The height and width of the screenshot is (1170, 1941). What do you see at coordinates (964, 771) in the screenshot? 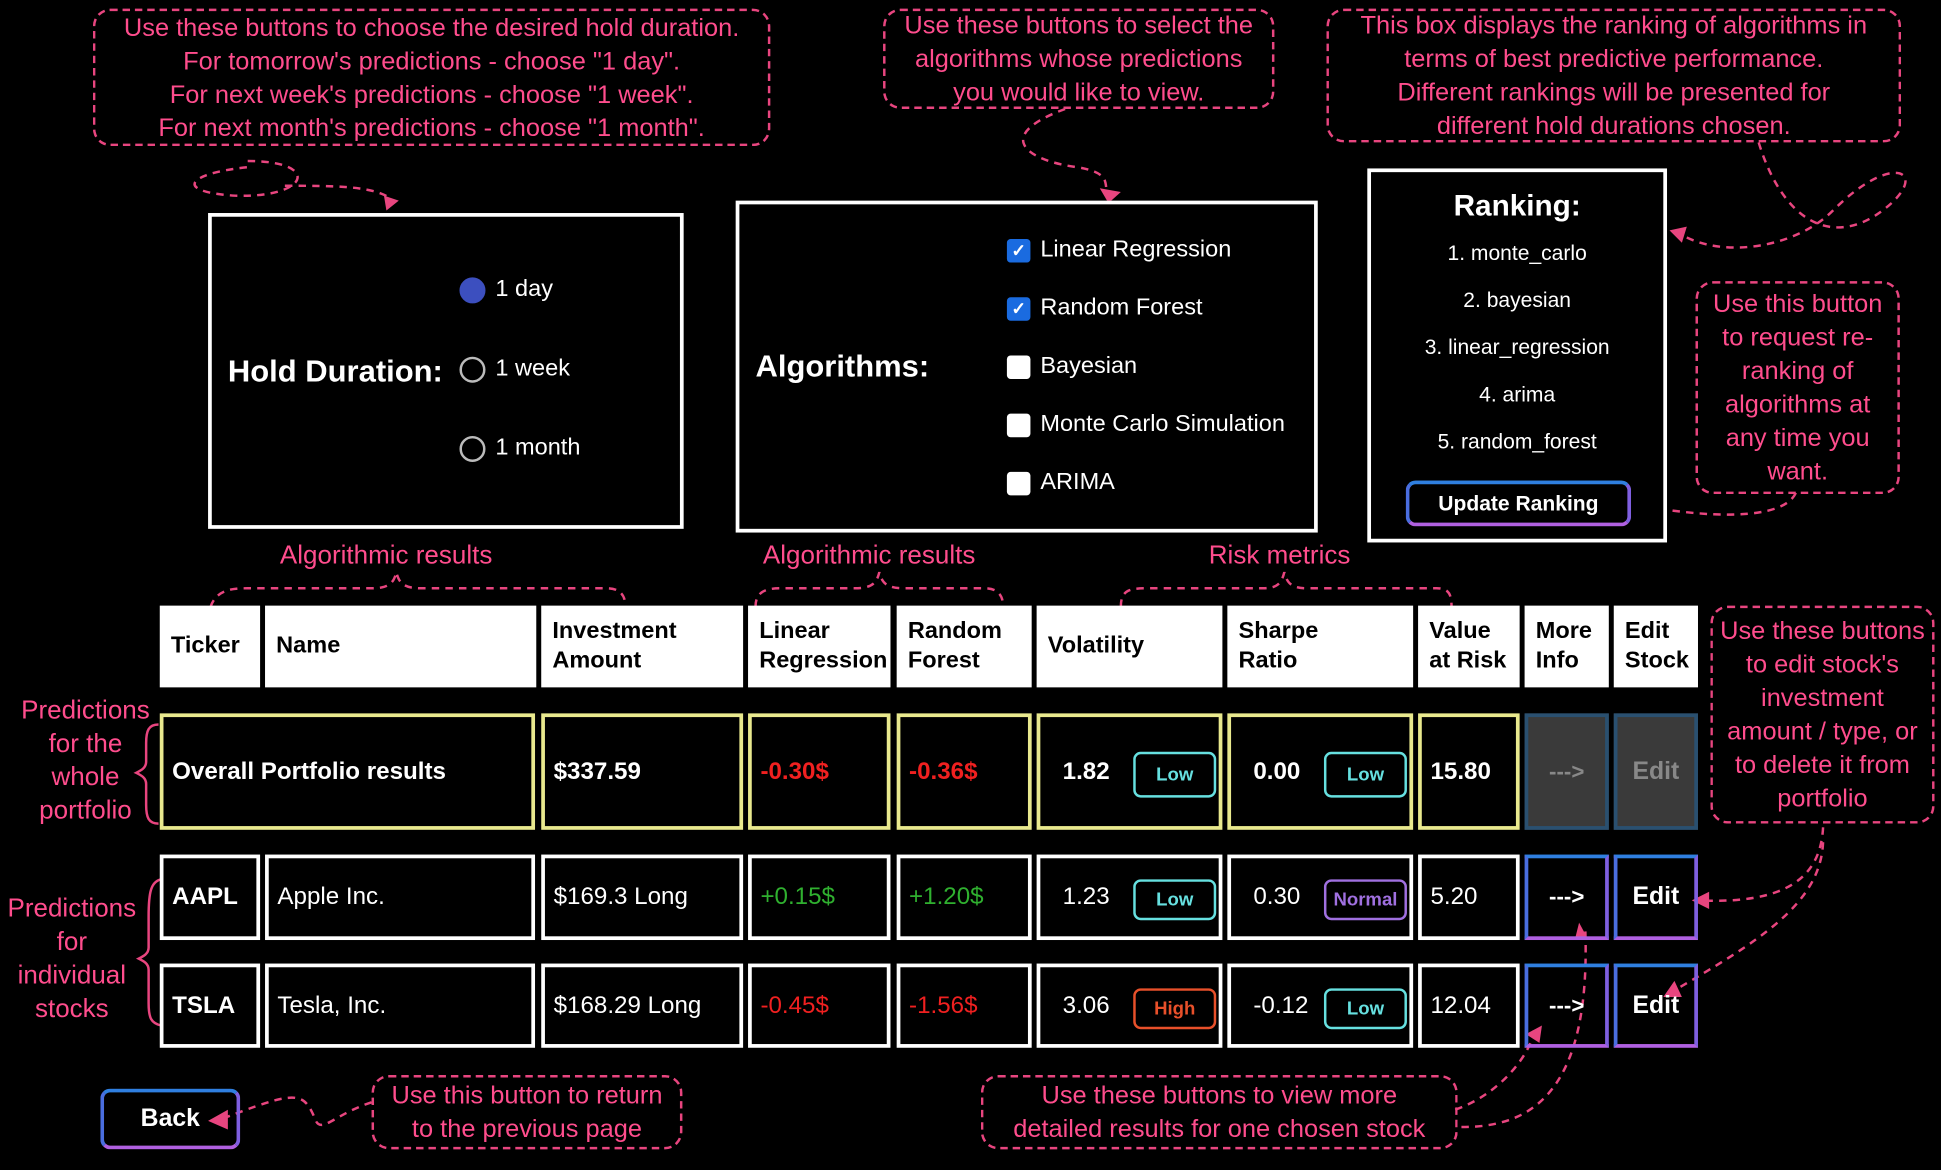
I see `portfolio-rf: -0.36$` at bounding box center [964, 771].